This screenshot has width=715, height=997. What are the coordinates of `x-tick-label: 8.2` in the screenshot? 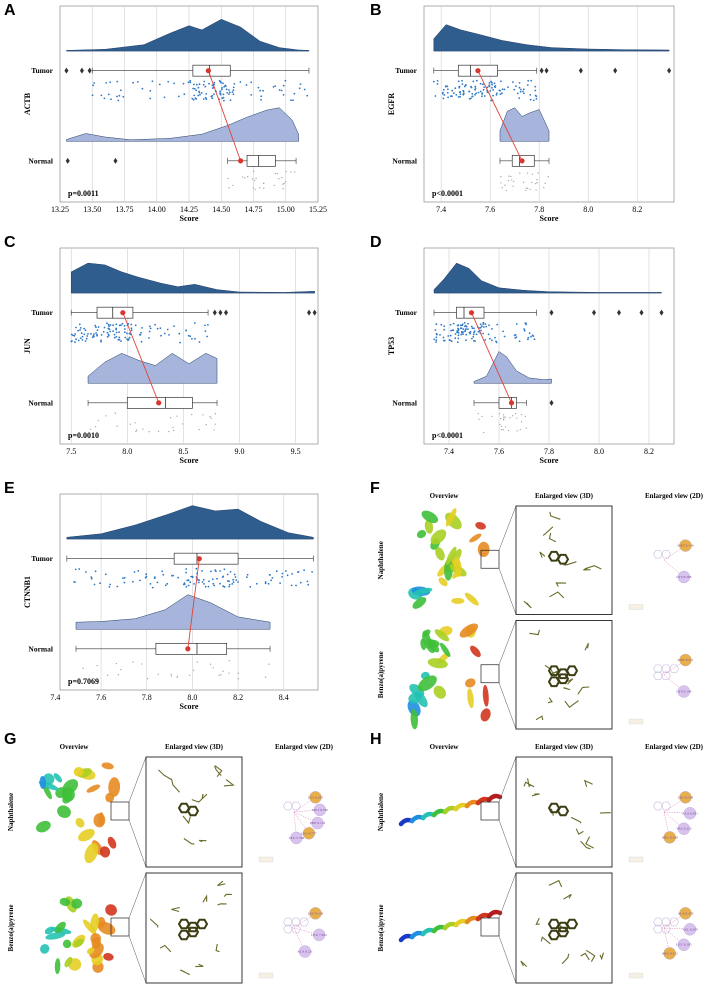 It's located at (637, 209).